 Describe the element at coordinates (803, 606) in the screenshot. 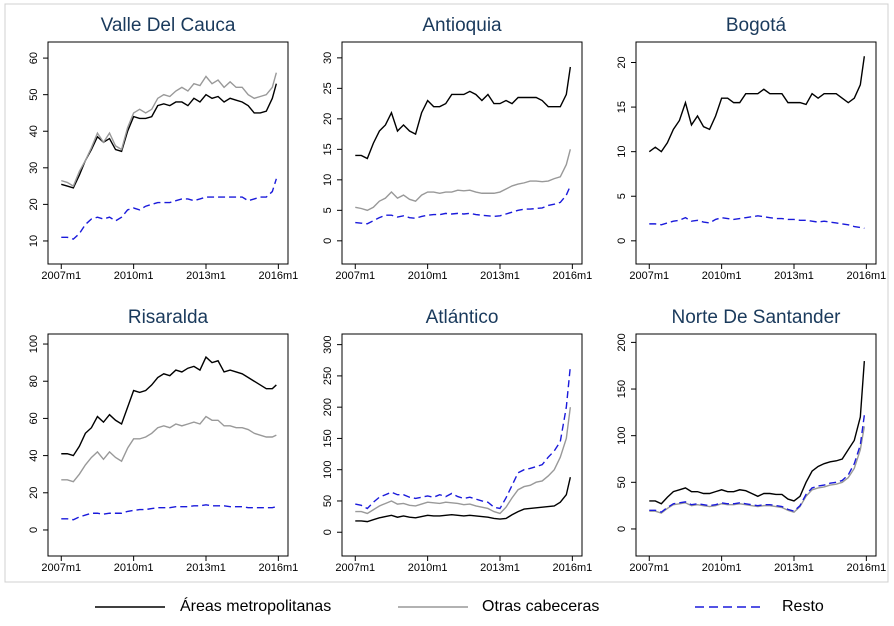

I see `legend-label: Resto` at that location.